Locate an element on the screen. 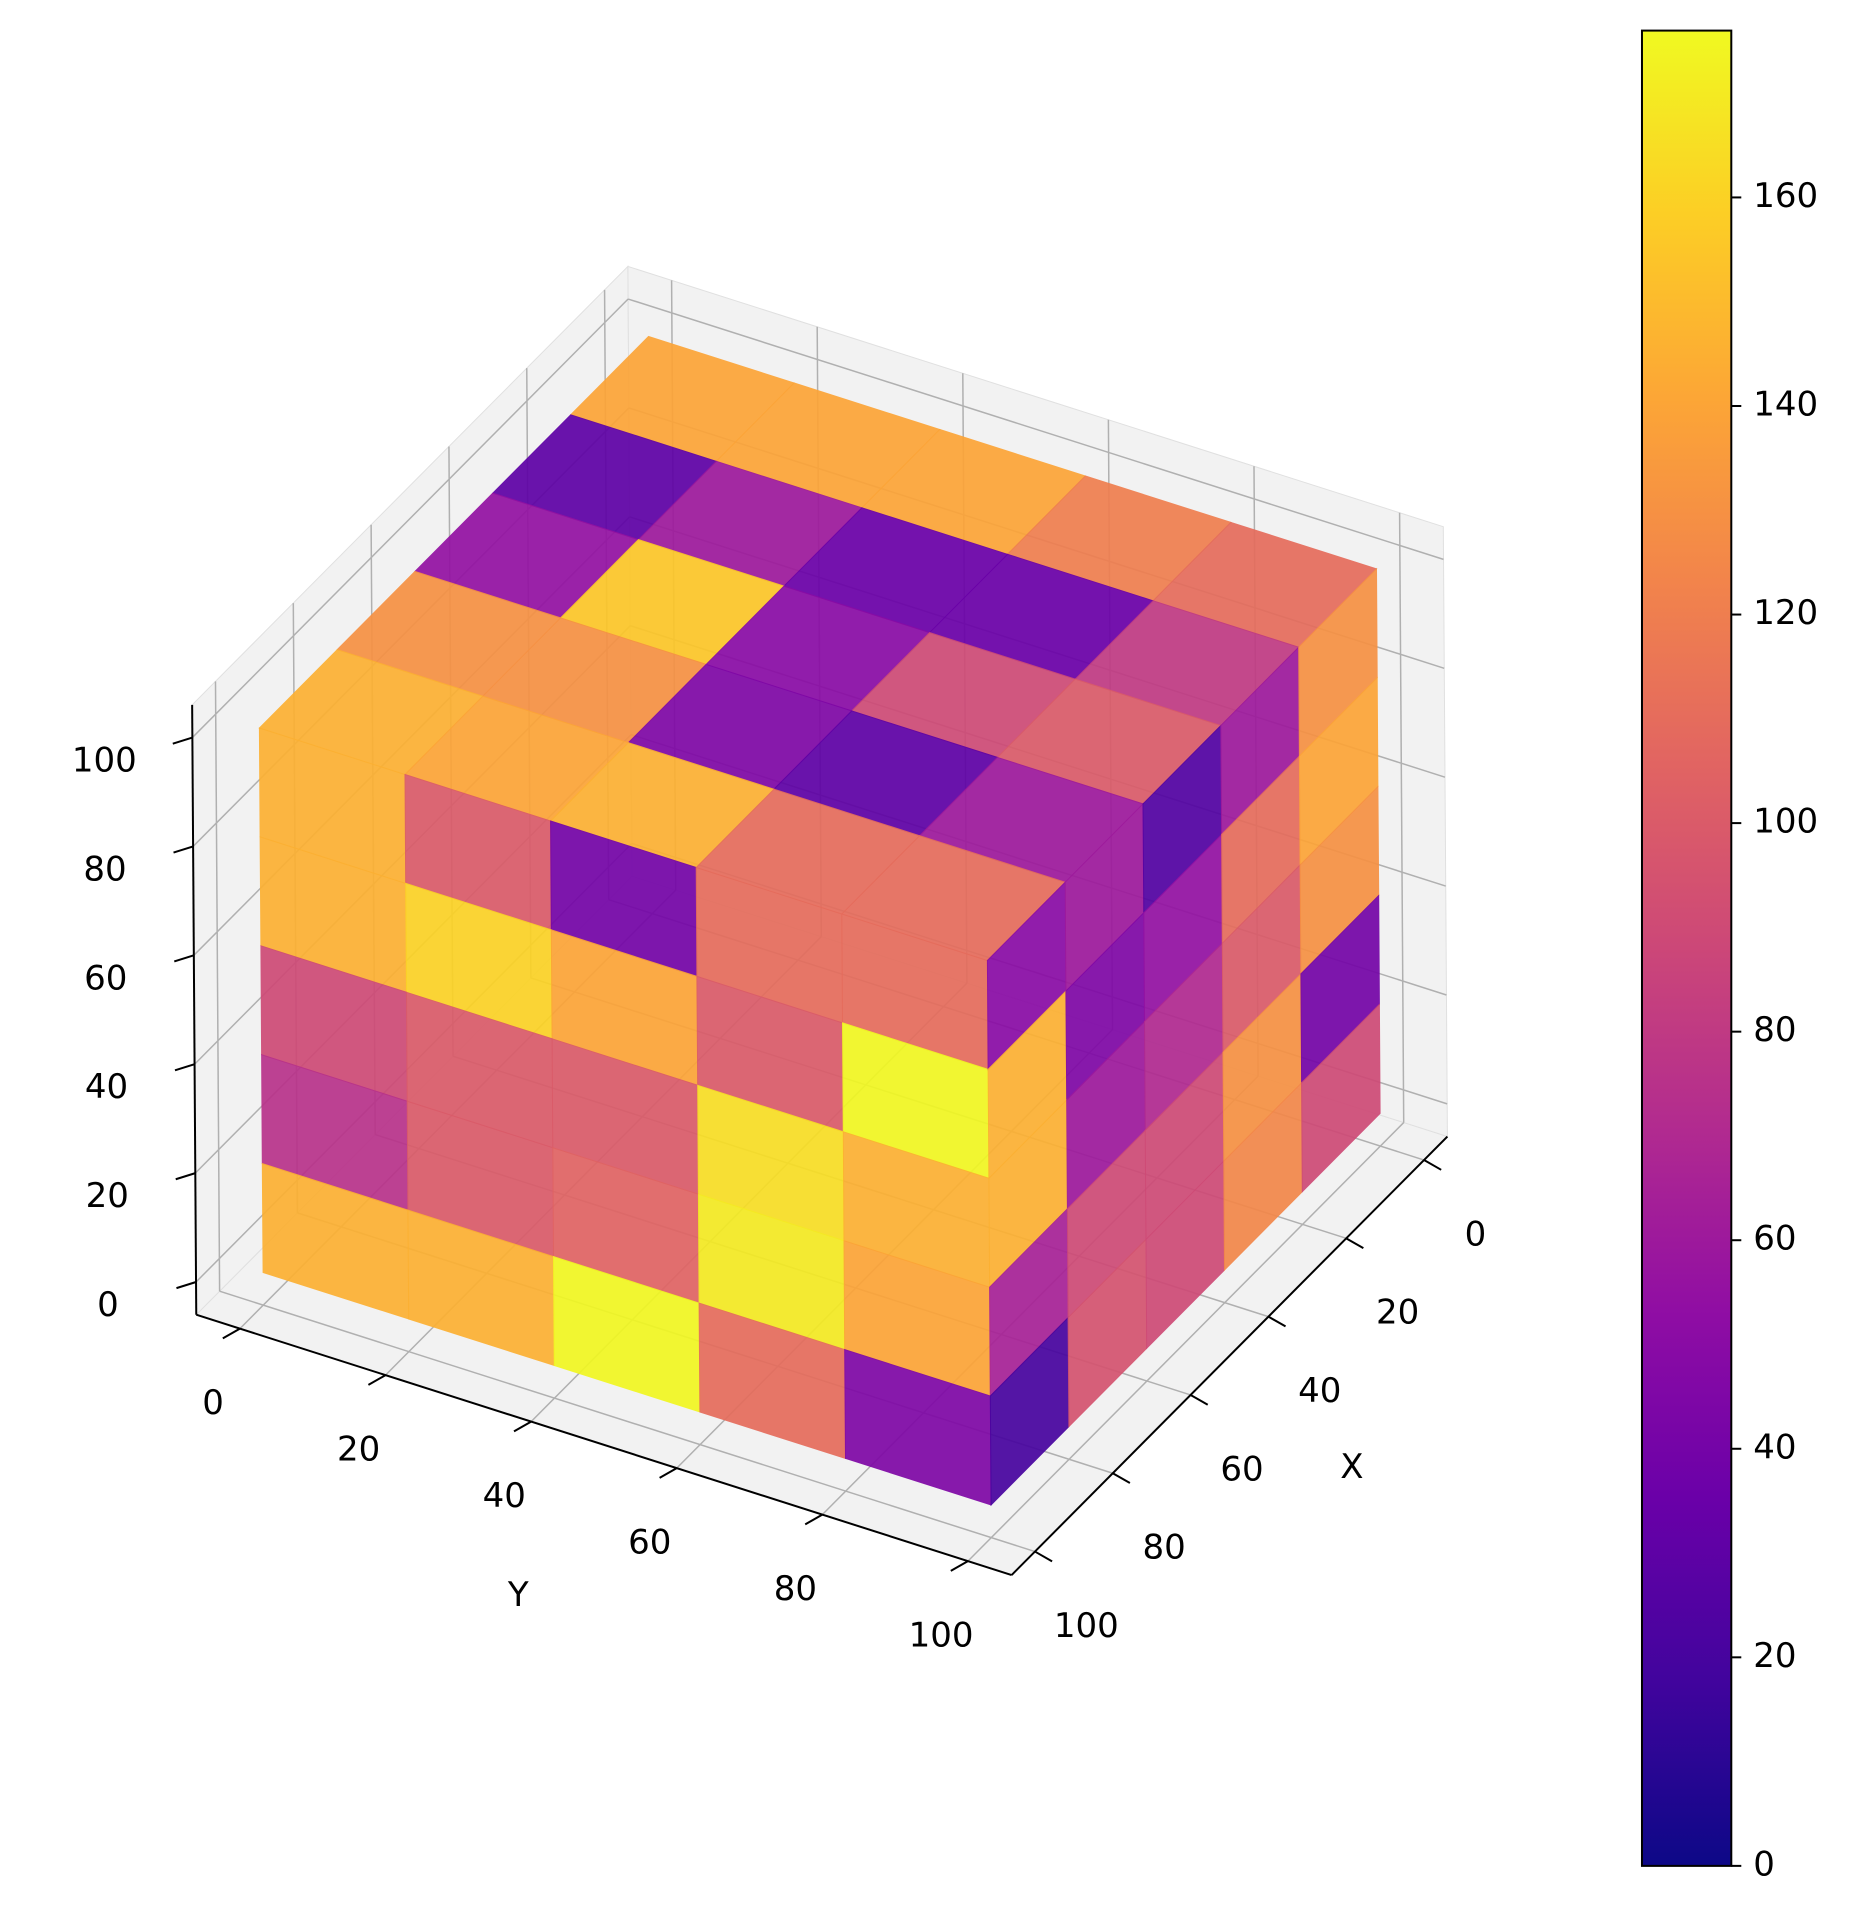  colorbar-tick-label: 140 is located at coordinates (1785, 404).